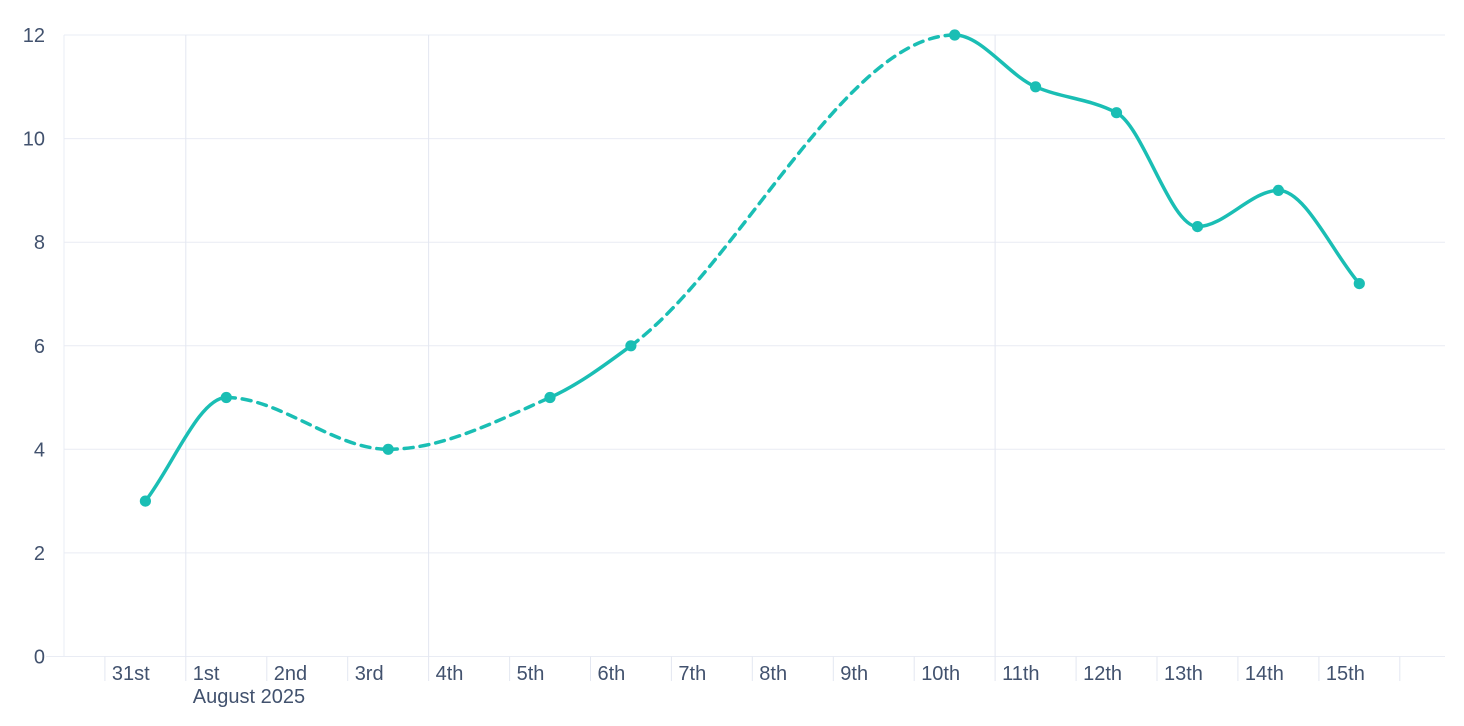 This screenshot has height=726, width=1464. Describe the element at coordinates (39, 554) in the screenshot. I see `y-tick-label: 2` at that location.